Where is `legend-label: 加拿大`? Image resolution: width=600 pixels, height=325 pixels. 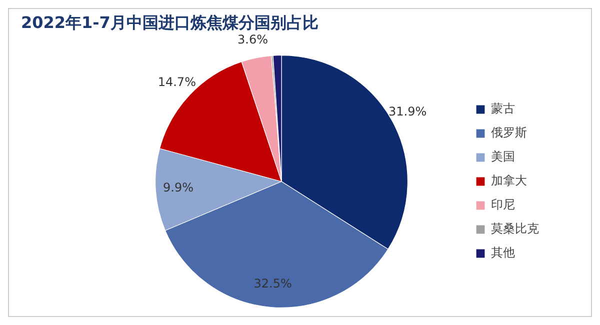
legend-label: 加拿大 is located at coordinates (509, 181).